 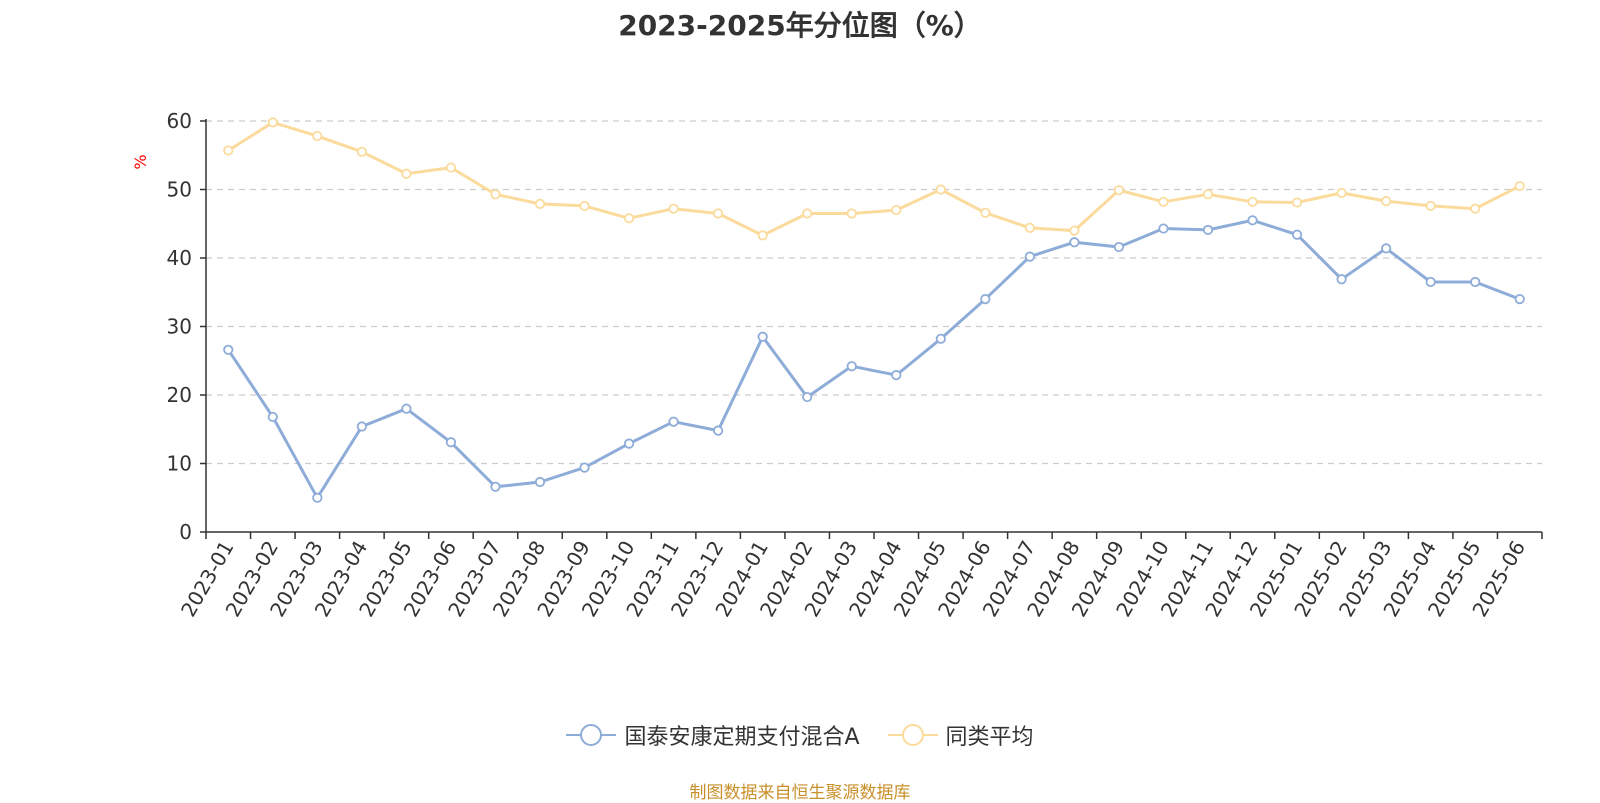 What do you see at coordinates (591, 735) in the screenshot?
I see `legend-marker-fund` at bounding box center [591, 735].